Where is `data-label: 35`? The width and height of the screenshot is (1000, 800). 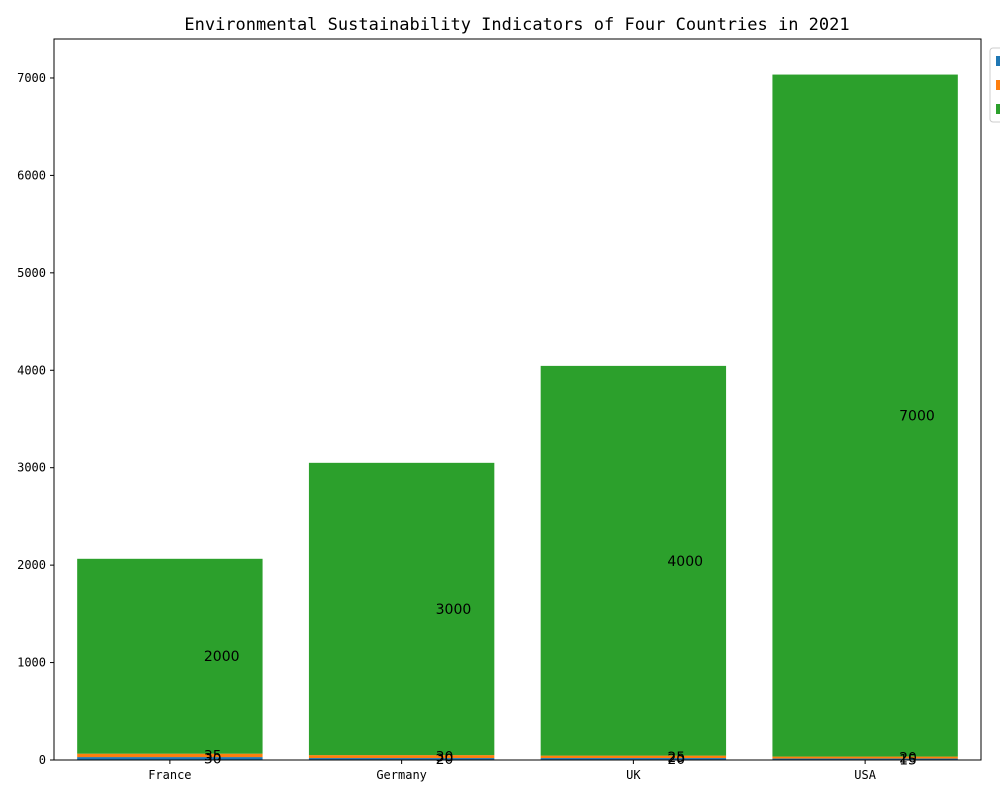 data-label: 35 is located at coordinates (213, 756).